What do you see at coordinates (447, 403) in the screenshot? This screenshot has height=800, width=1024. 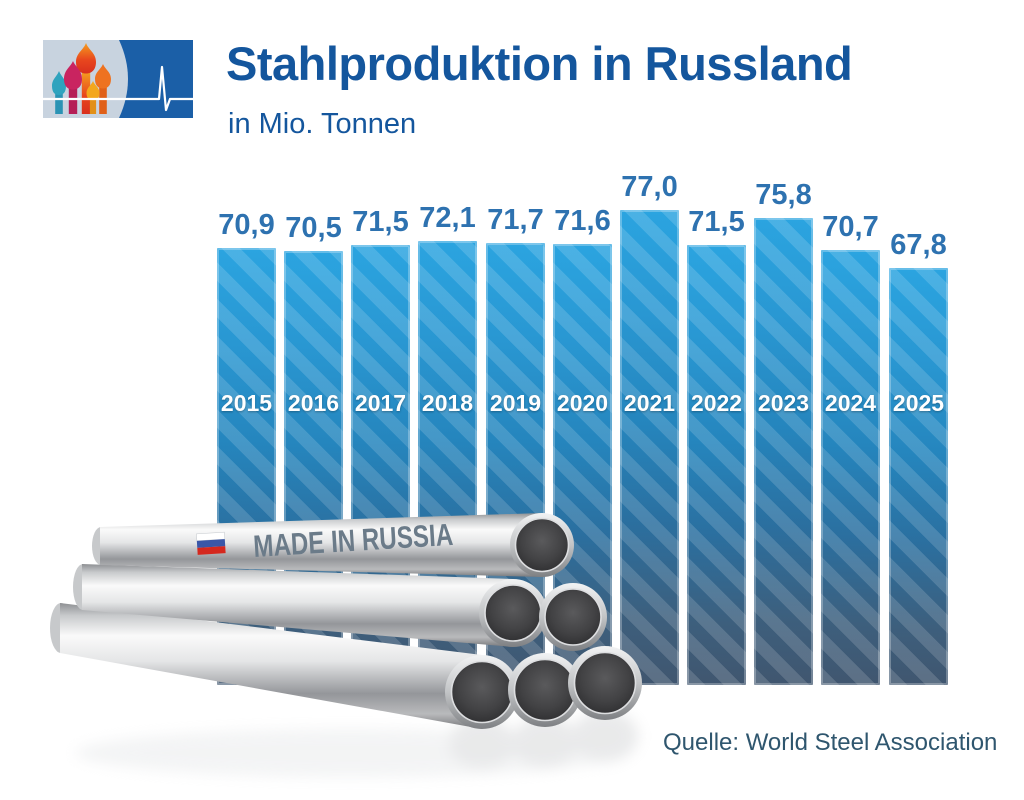 I see `year-label-2018: 2018` at bounding box center [447, 403].